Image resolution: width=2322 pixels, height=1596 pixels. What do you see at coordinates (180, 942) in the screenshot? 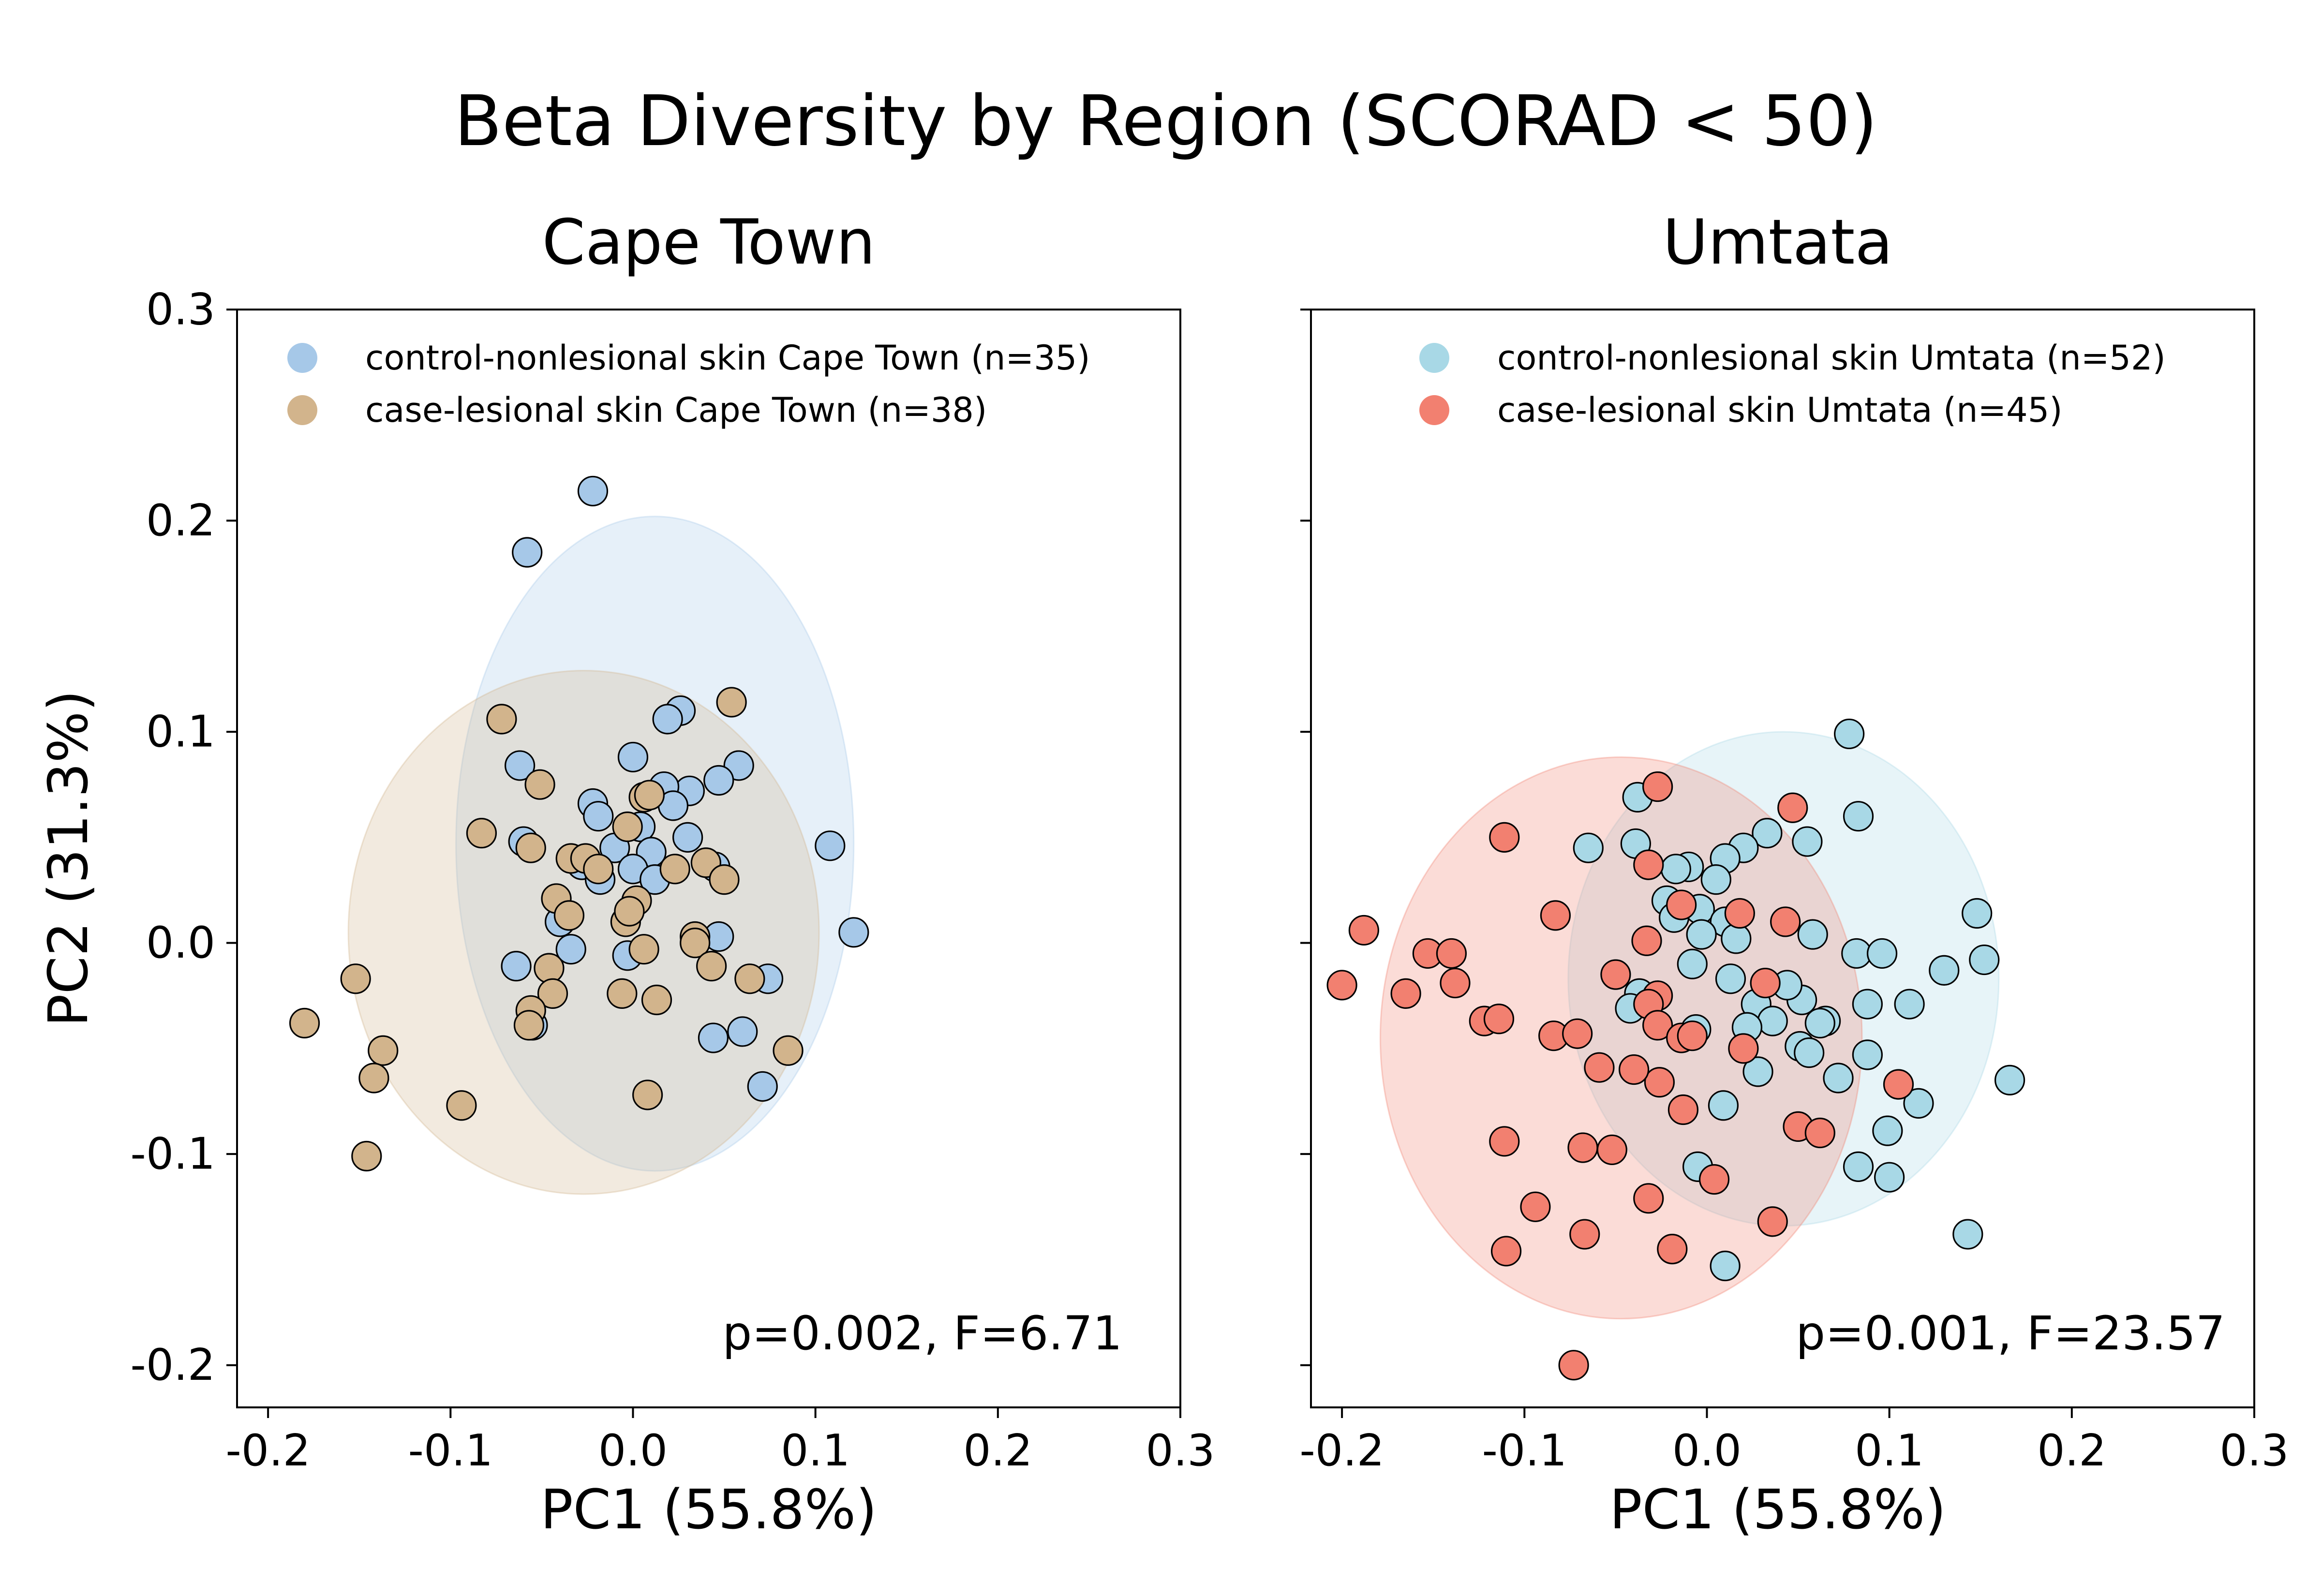
I see `y-tick-label: 0.0` at bounding box center [180, 942].